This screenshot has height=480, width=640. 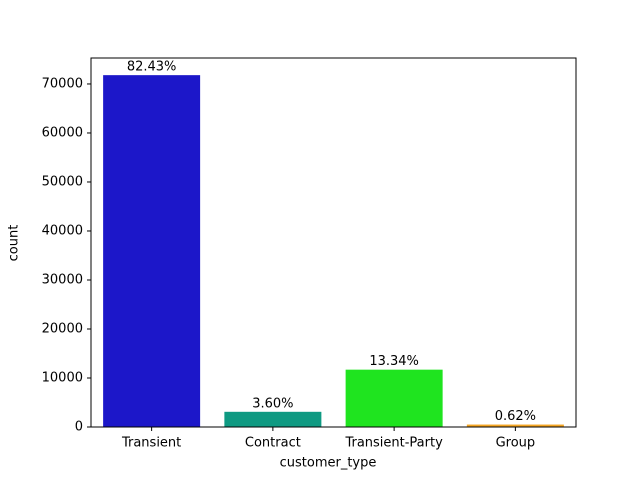 I want to click on y-tick-label: 70000, so click(x=62, y=83).